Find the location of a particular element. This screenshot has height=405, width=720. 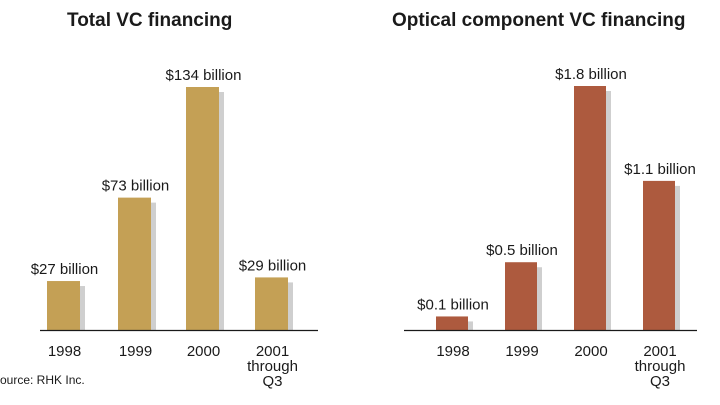

data-label-total-1998: $27 billion is located at coordinates (65, 269).